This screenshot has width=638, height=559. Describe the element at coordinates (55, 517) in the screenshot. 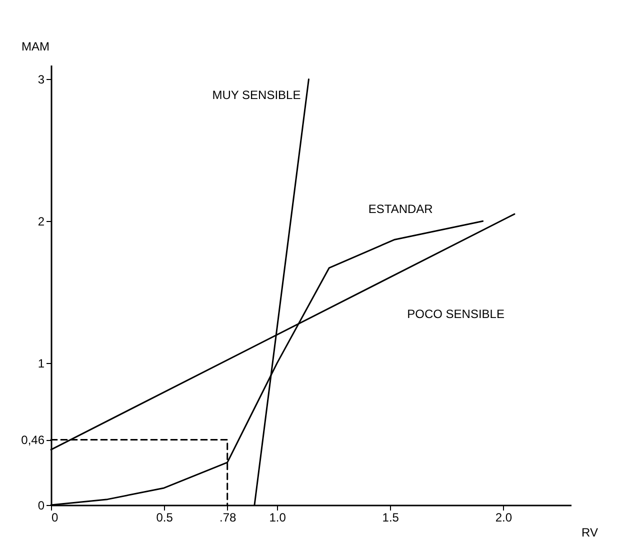

I see `x-tick-label: 0` at that location.